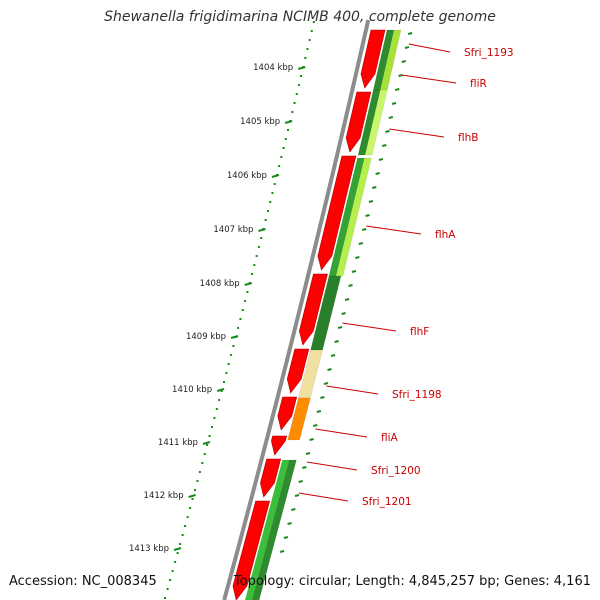 This screenshot has width=600, height=600. Describe the element at coordinates (417, 395) in the screenshot. I see `gene-label: Sfri_1198` at that location.